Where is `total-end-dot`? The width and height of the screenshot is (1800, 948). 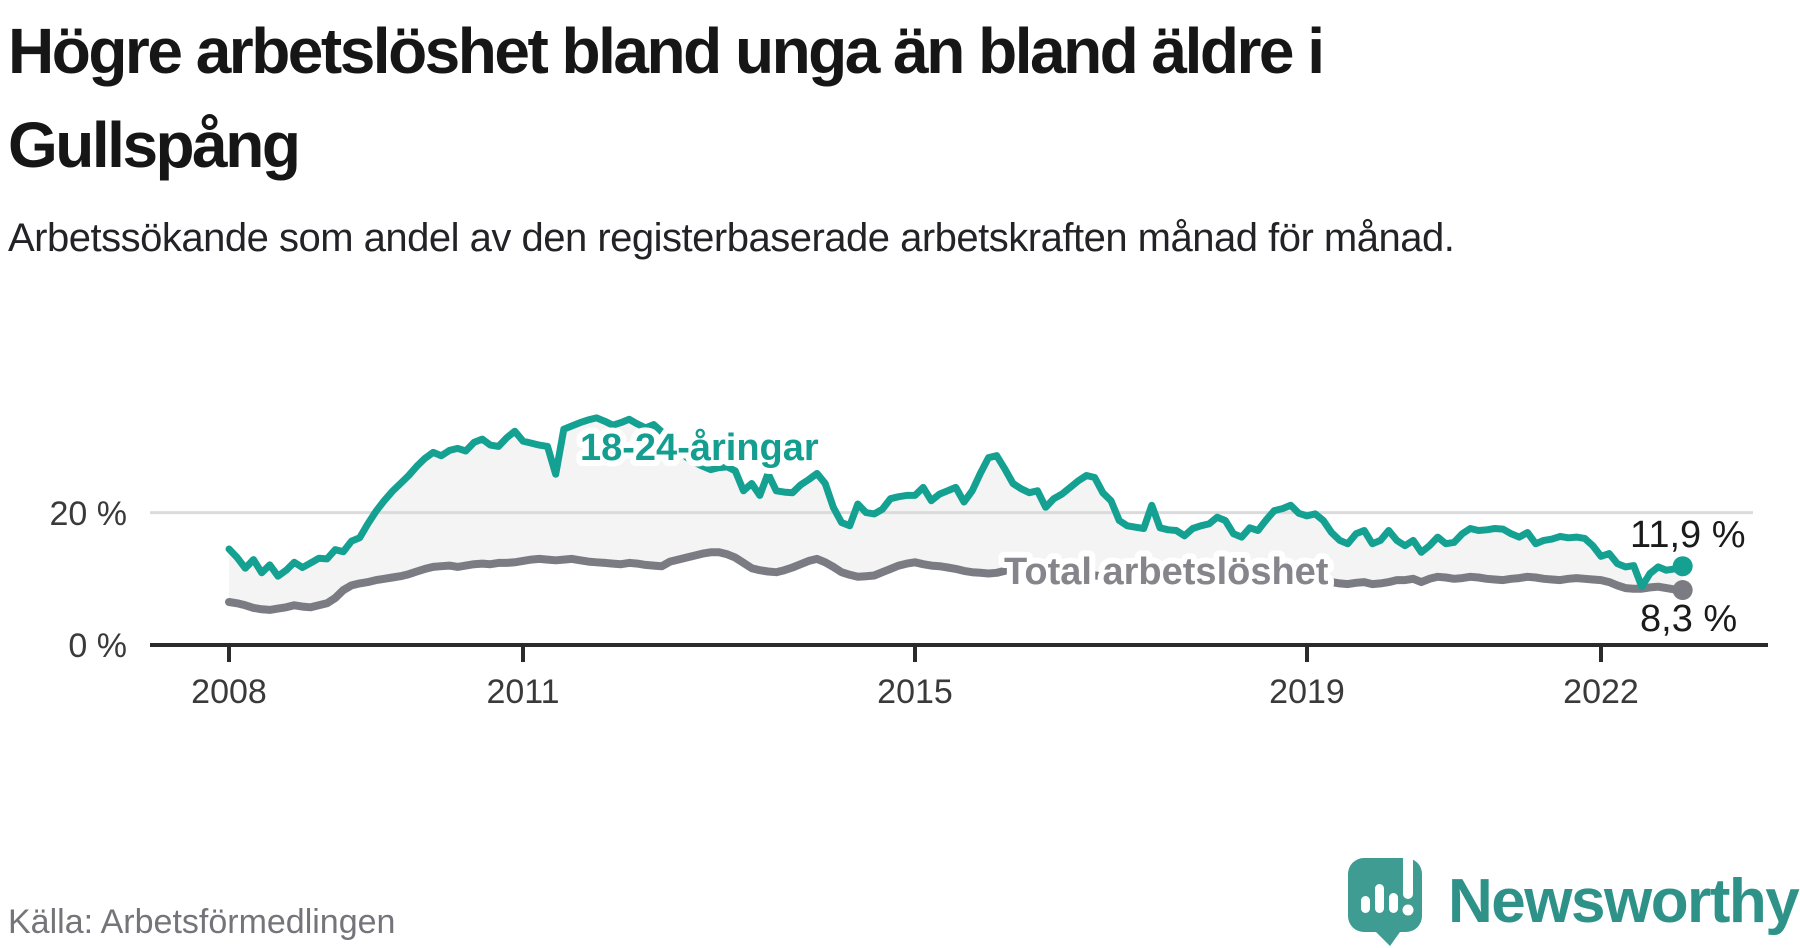
total-end-dot is located at coordinates (1682, 590).